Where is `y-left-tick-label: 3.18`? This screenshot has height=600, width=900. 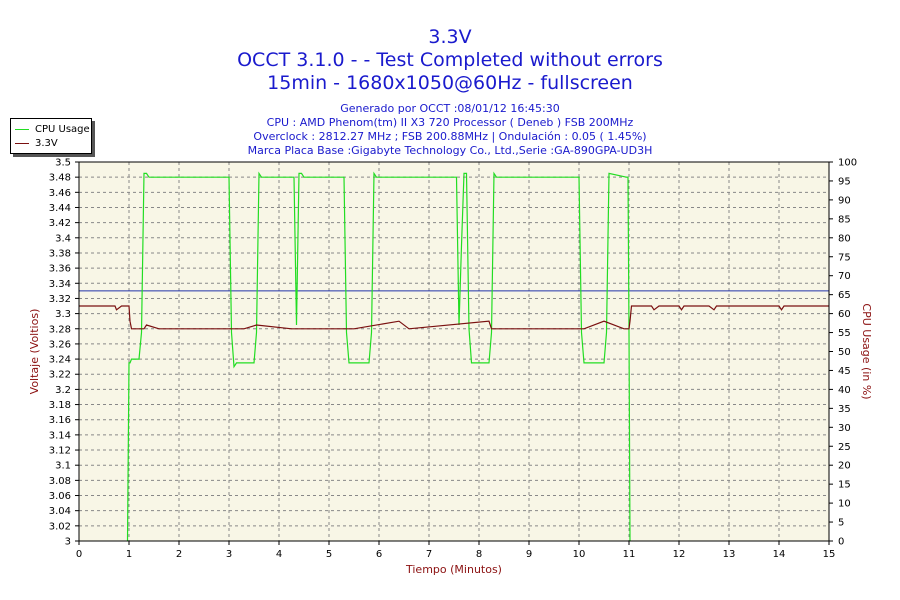
y-left-tick-label: 3.18 is located at coordinates (60, 405).